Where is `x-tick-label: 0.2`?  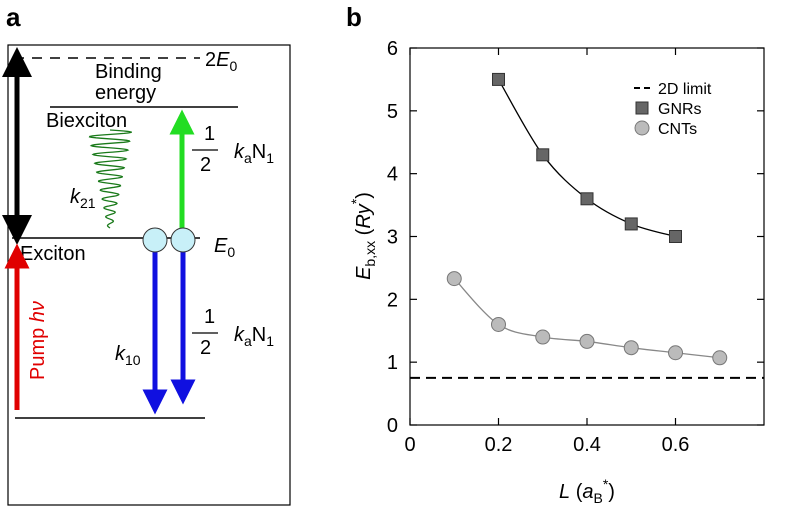
x-tick-label: 0.2 is located at coordinates (499, 445).